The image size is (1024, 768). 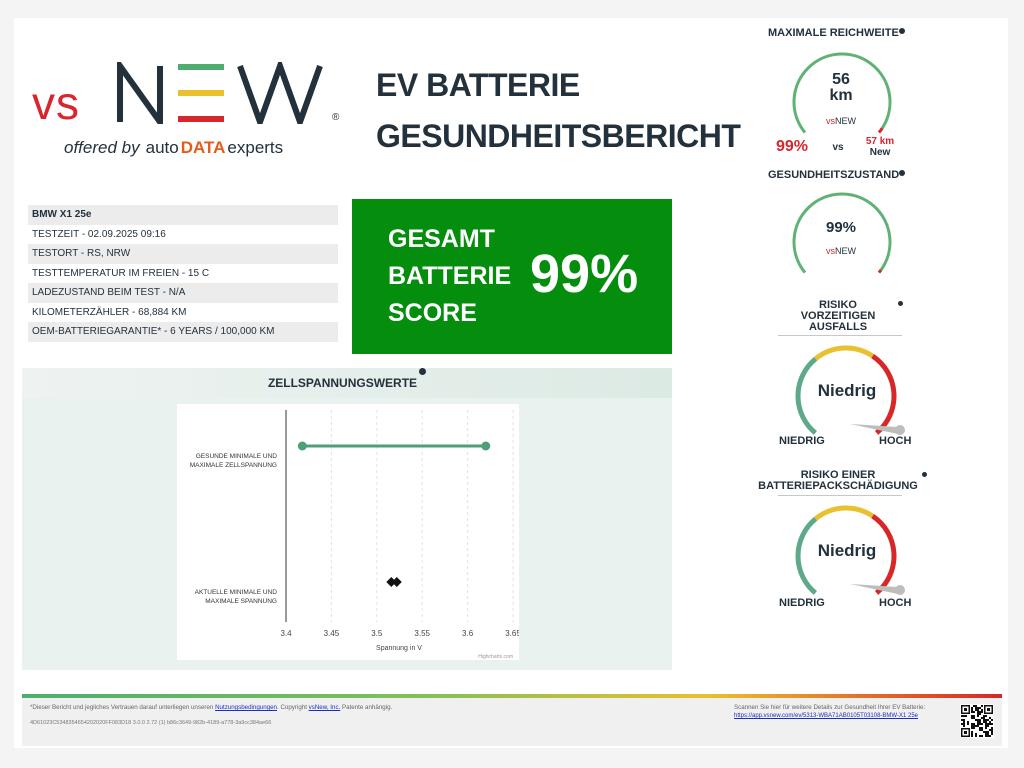 I want to click on experts-text: experts, so click(x=255, y=147).